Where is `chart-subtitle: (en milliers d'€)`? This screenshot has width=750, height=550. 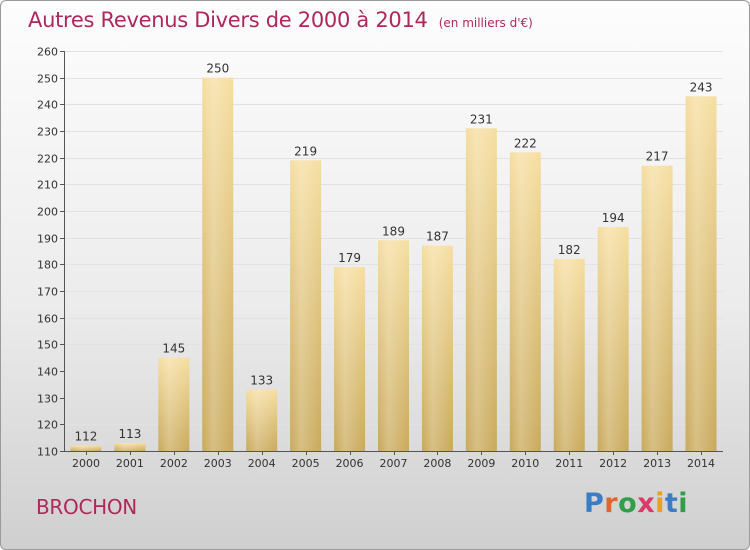 chart-subtitle: (en milliers d'€) is located at coordinates (485, 23).